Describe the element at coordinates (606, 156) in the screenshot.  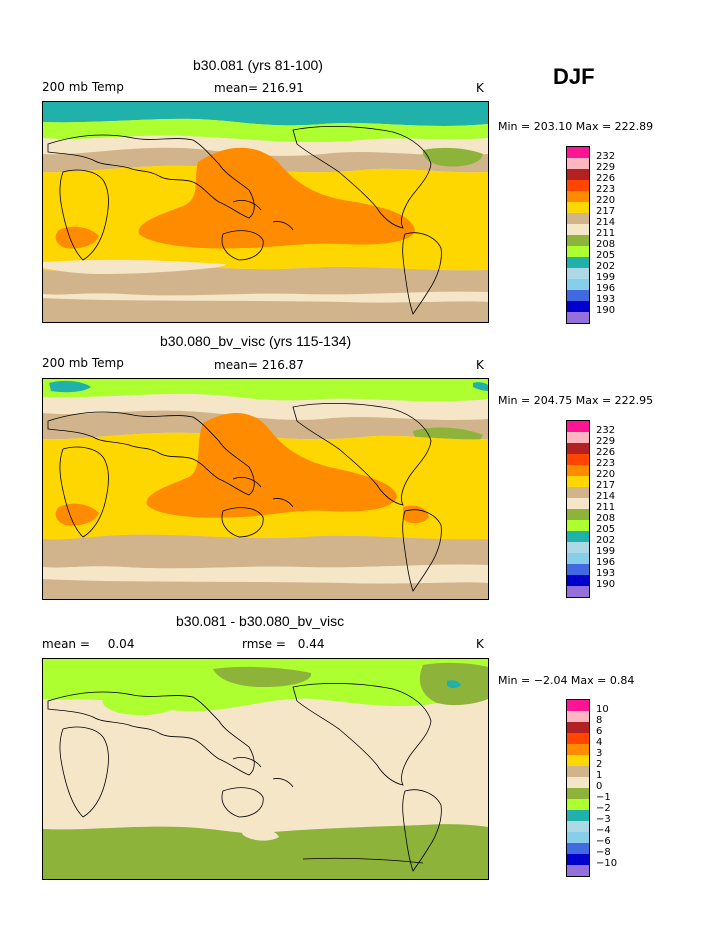
I see `legend-label: 232` at that location.